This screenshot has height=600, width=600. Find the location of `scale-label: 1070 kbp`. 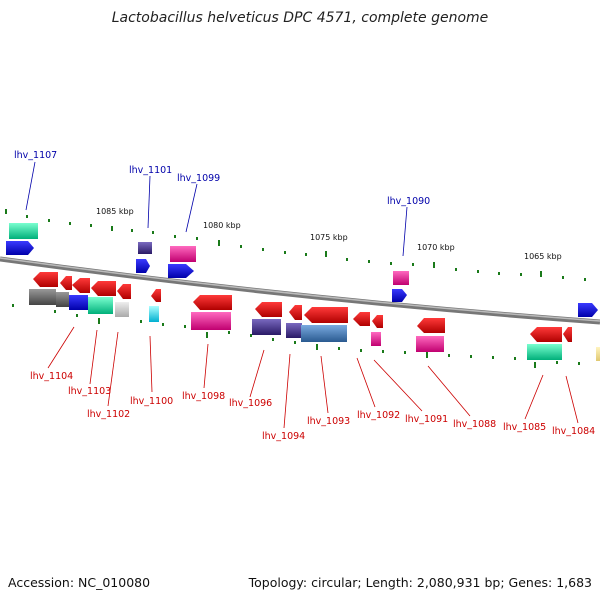

scale-label: 1070 kbp is located at coordinates (436, 247).